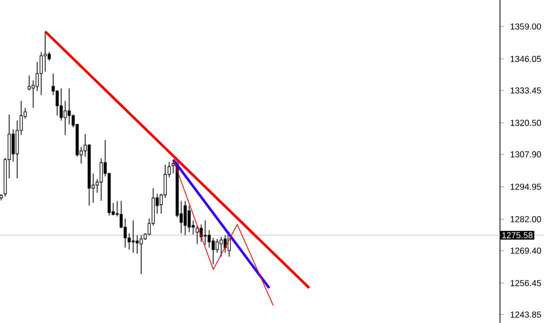 The image size is (544, 323). Describe the element at coordinates (525, 59) in the screenshot. I see `y-tick-label: 1346.05` at that location.